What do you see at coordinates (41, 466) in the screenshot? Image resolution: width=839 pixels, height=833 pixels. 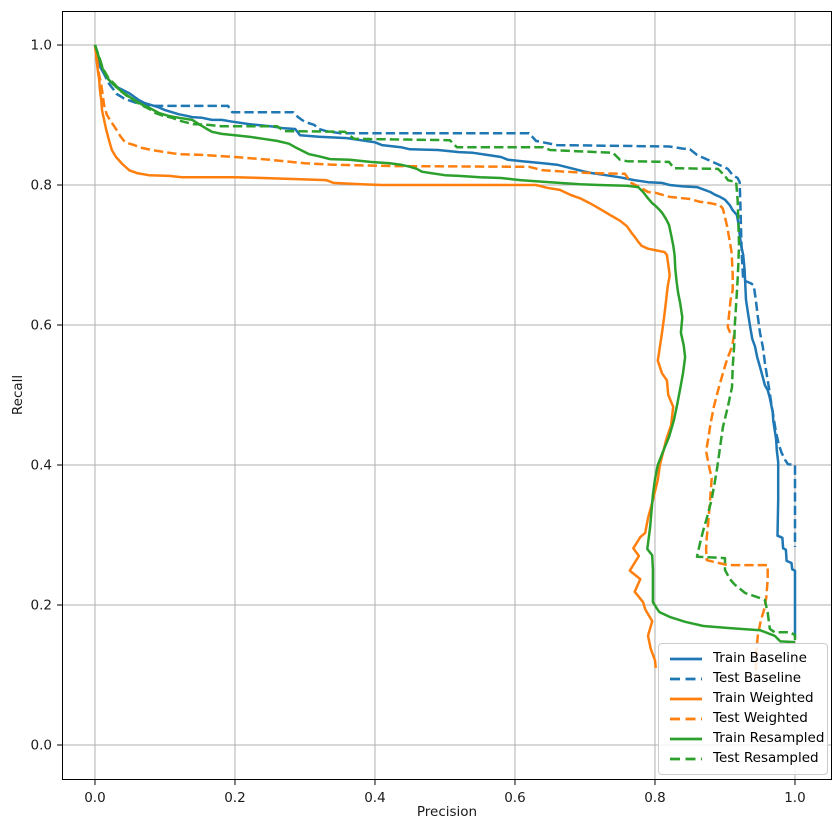 I see `y-tick-label: 0.4` at bounding box center [41, 466].